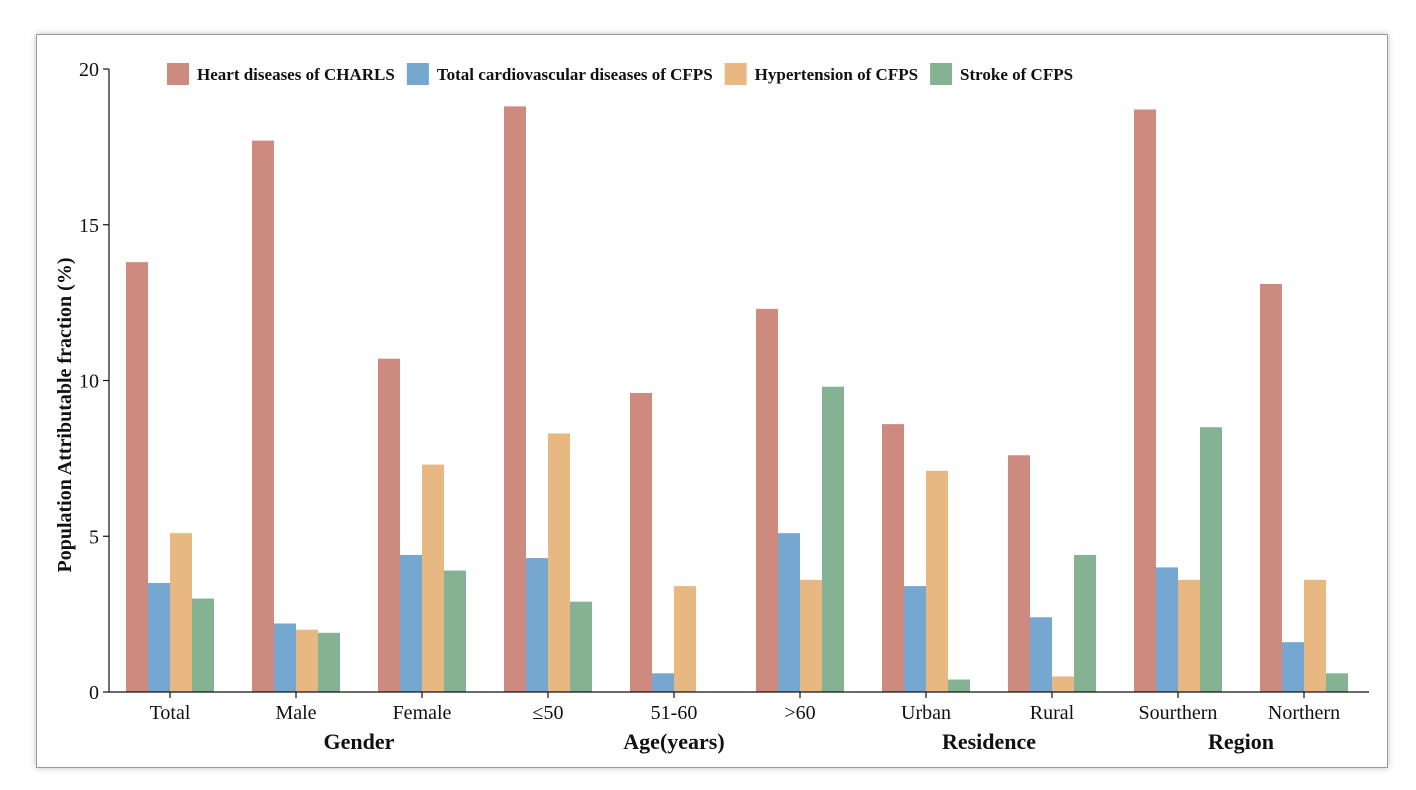 The height and width of the screenshot is (790, 1416). Describe the element at coordinates (1041, 654) in the screenshot. I see `bar-total-cardiovascular-diseases-of-cfps-rural` at that location.